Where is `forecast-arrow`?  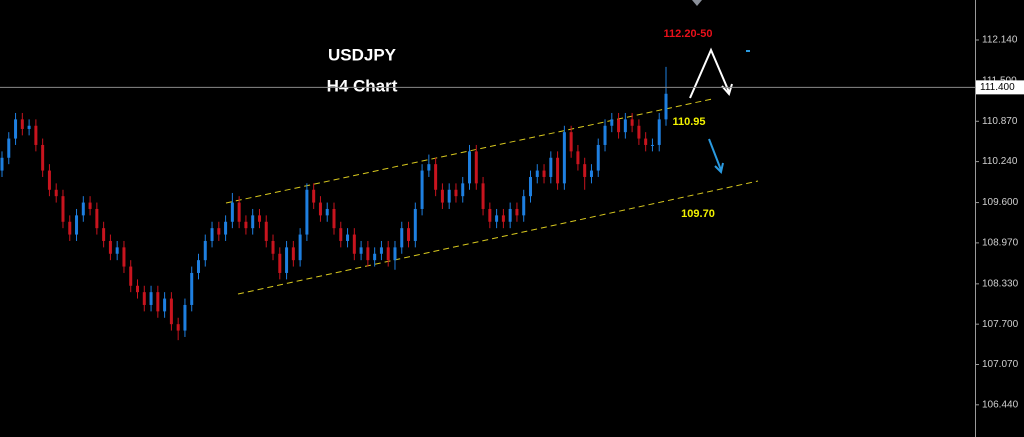
forecast-arrow is located at coordinates (709, 73).